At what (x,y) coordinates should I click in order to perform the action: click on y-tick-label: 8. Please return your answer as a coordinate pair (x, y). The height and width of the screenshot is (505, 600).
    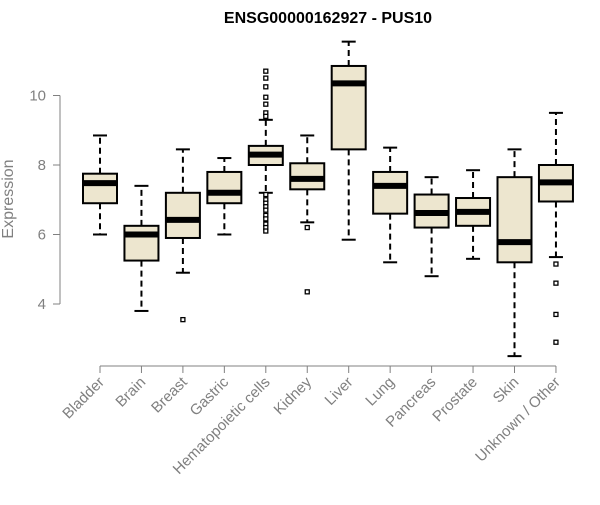
    Looking at the image, I should click on (42, 165).